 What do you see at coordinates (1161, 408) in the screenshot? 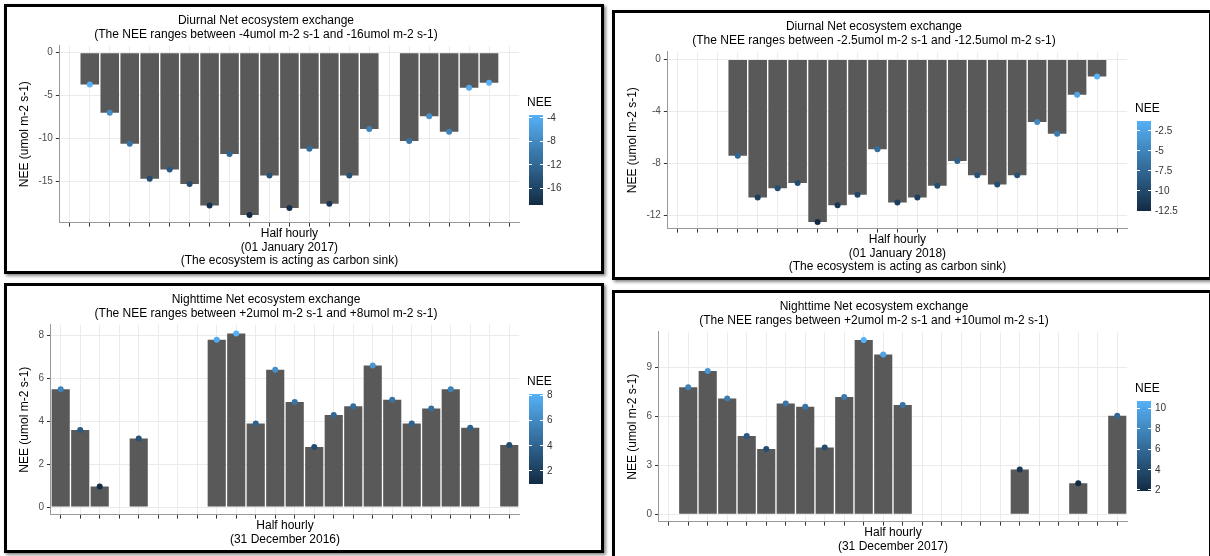
I see `color-bar-label: 10` at bounding box center [1161, 408].